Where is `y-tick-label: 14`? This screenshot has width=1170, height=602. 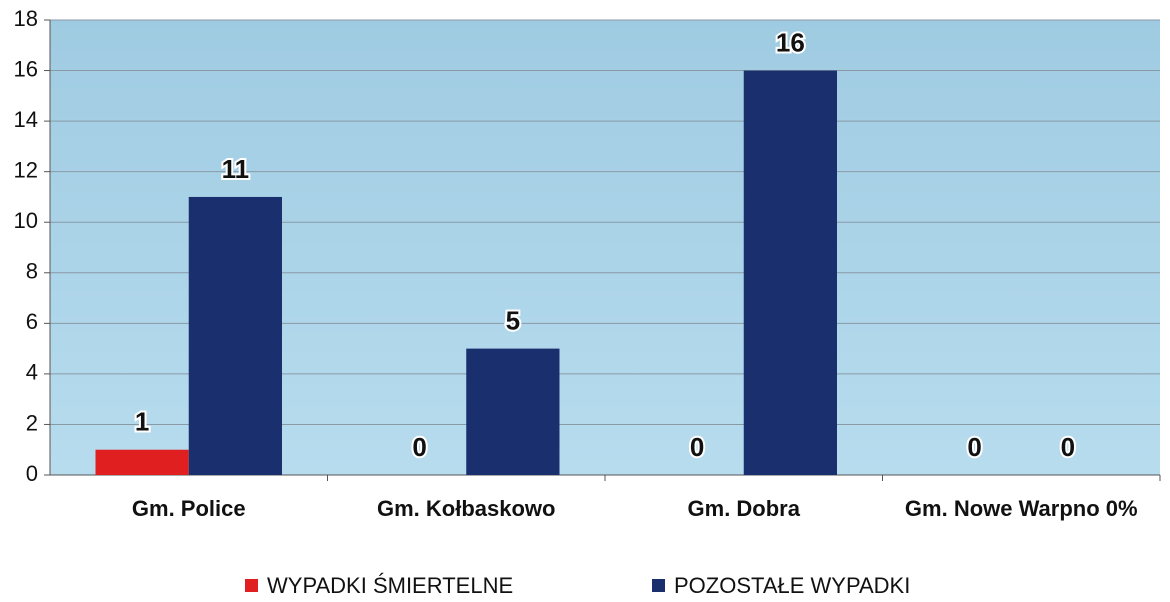 y-tick-label: 14 is located at coordinates (26, 119).